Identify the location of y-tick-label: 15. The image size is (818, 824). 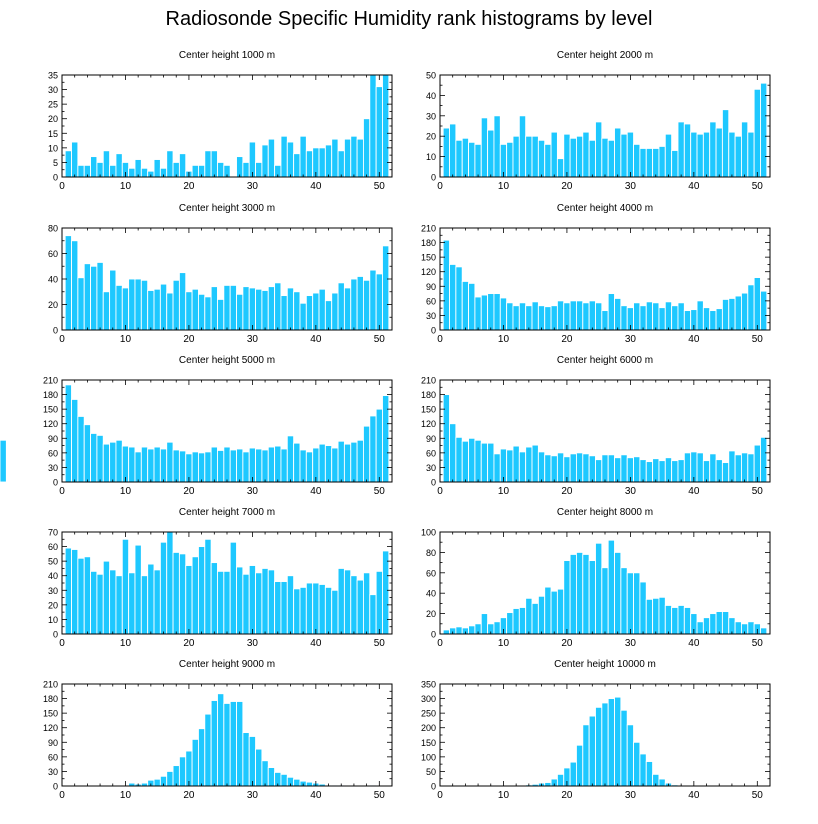
(53, 134).